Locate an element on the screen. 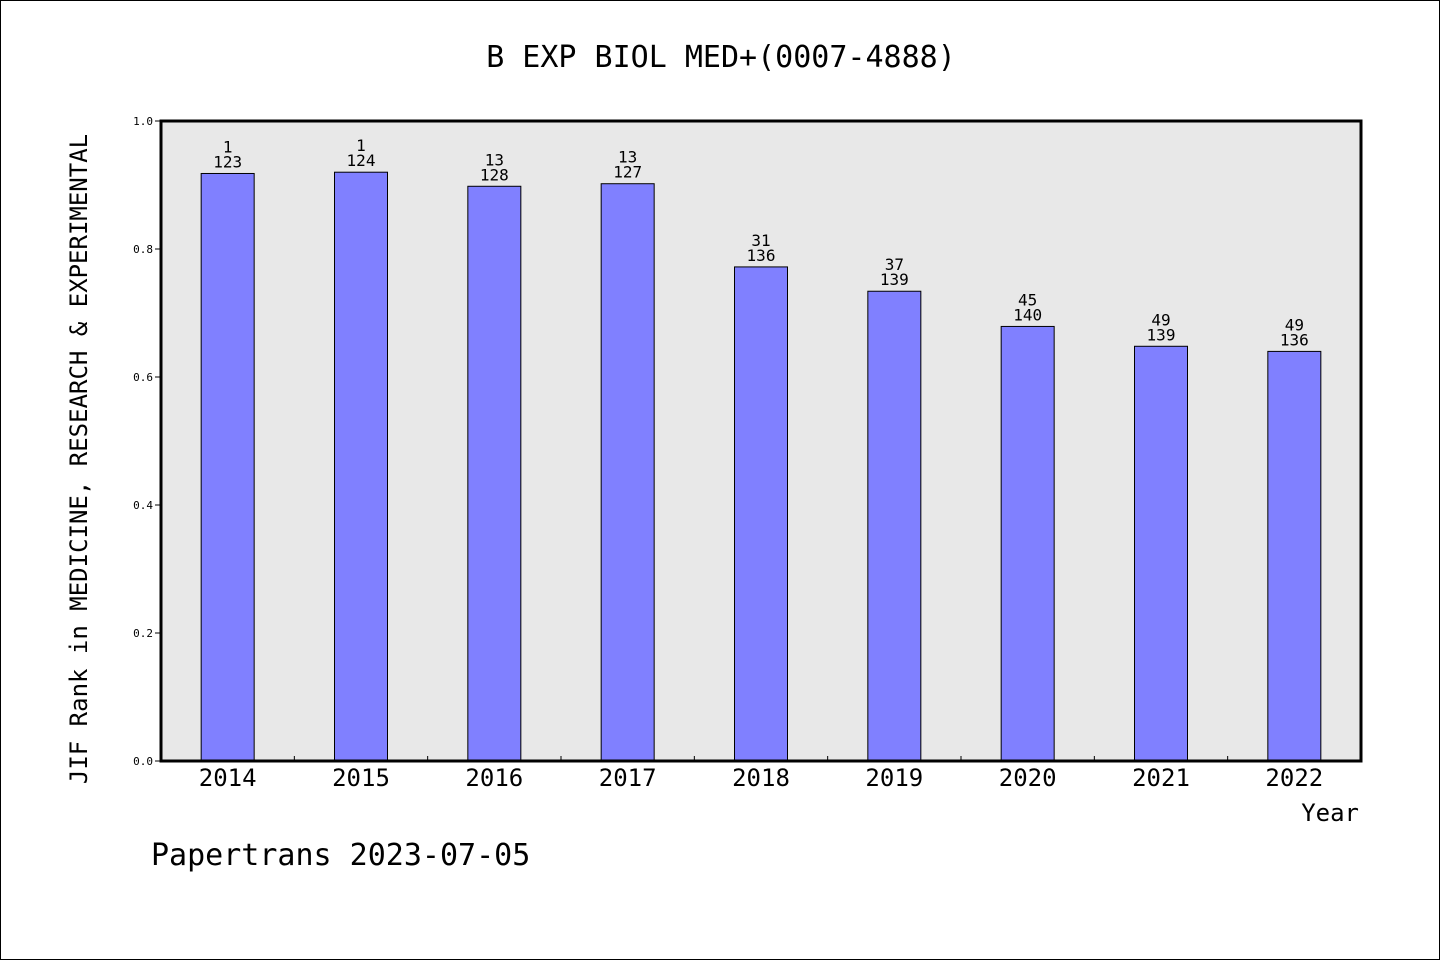 This screenshot has width=1440, height=964. bar-total-label-2014: 123 is located at coordinates (227, 161).